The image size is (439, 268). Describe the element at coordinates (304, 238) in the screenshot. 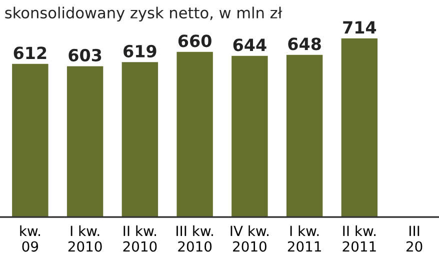

I see `x-tick-label: I kw. 2011` at that location.